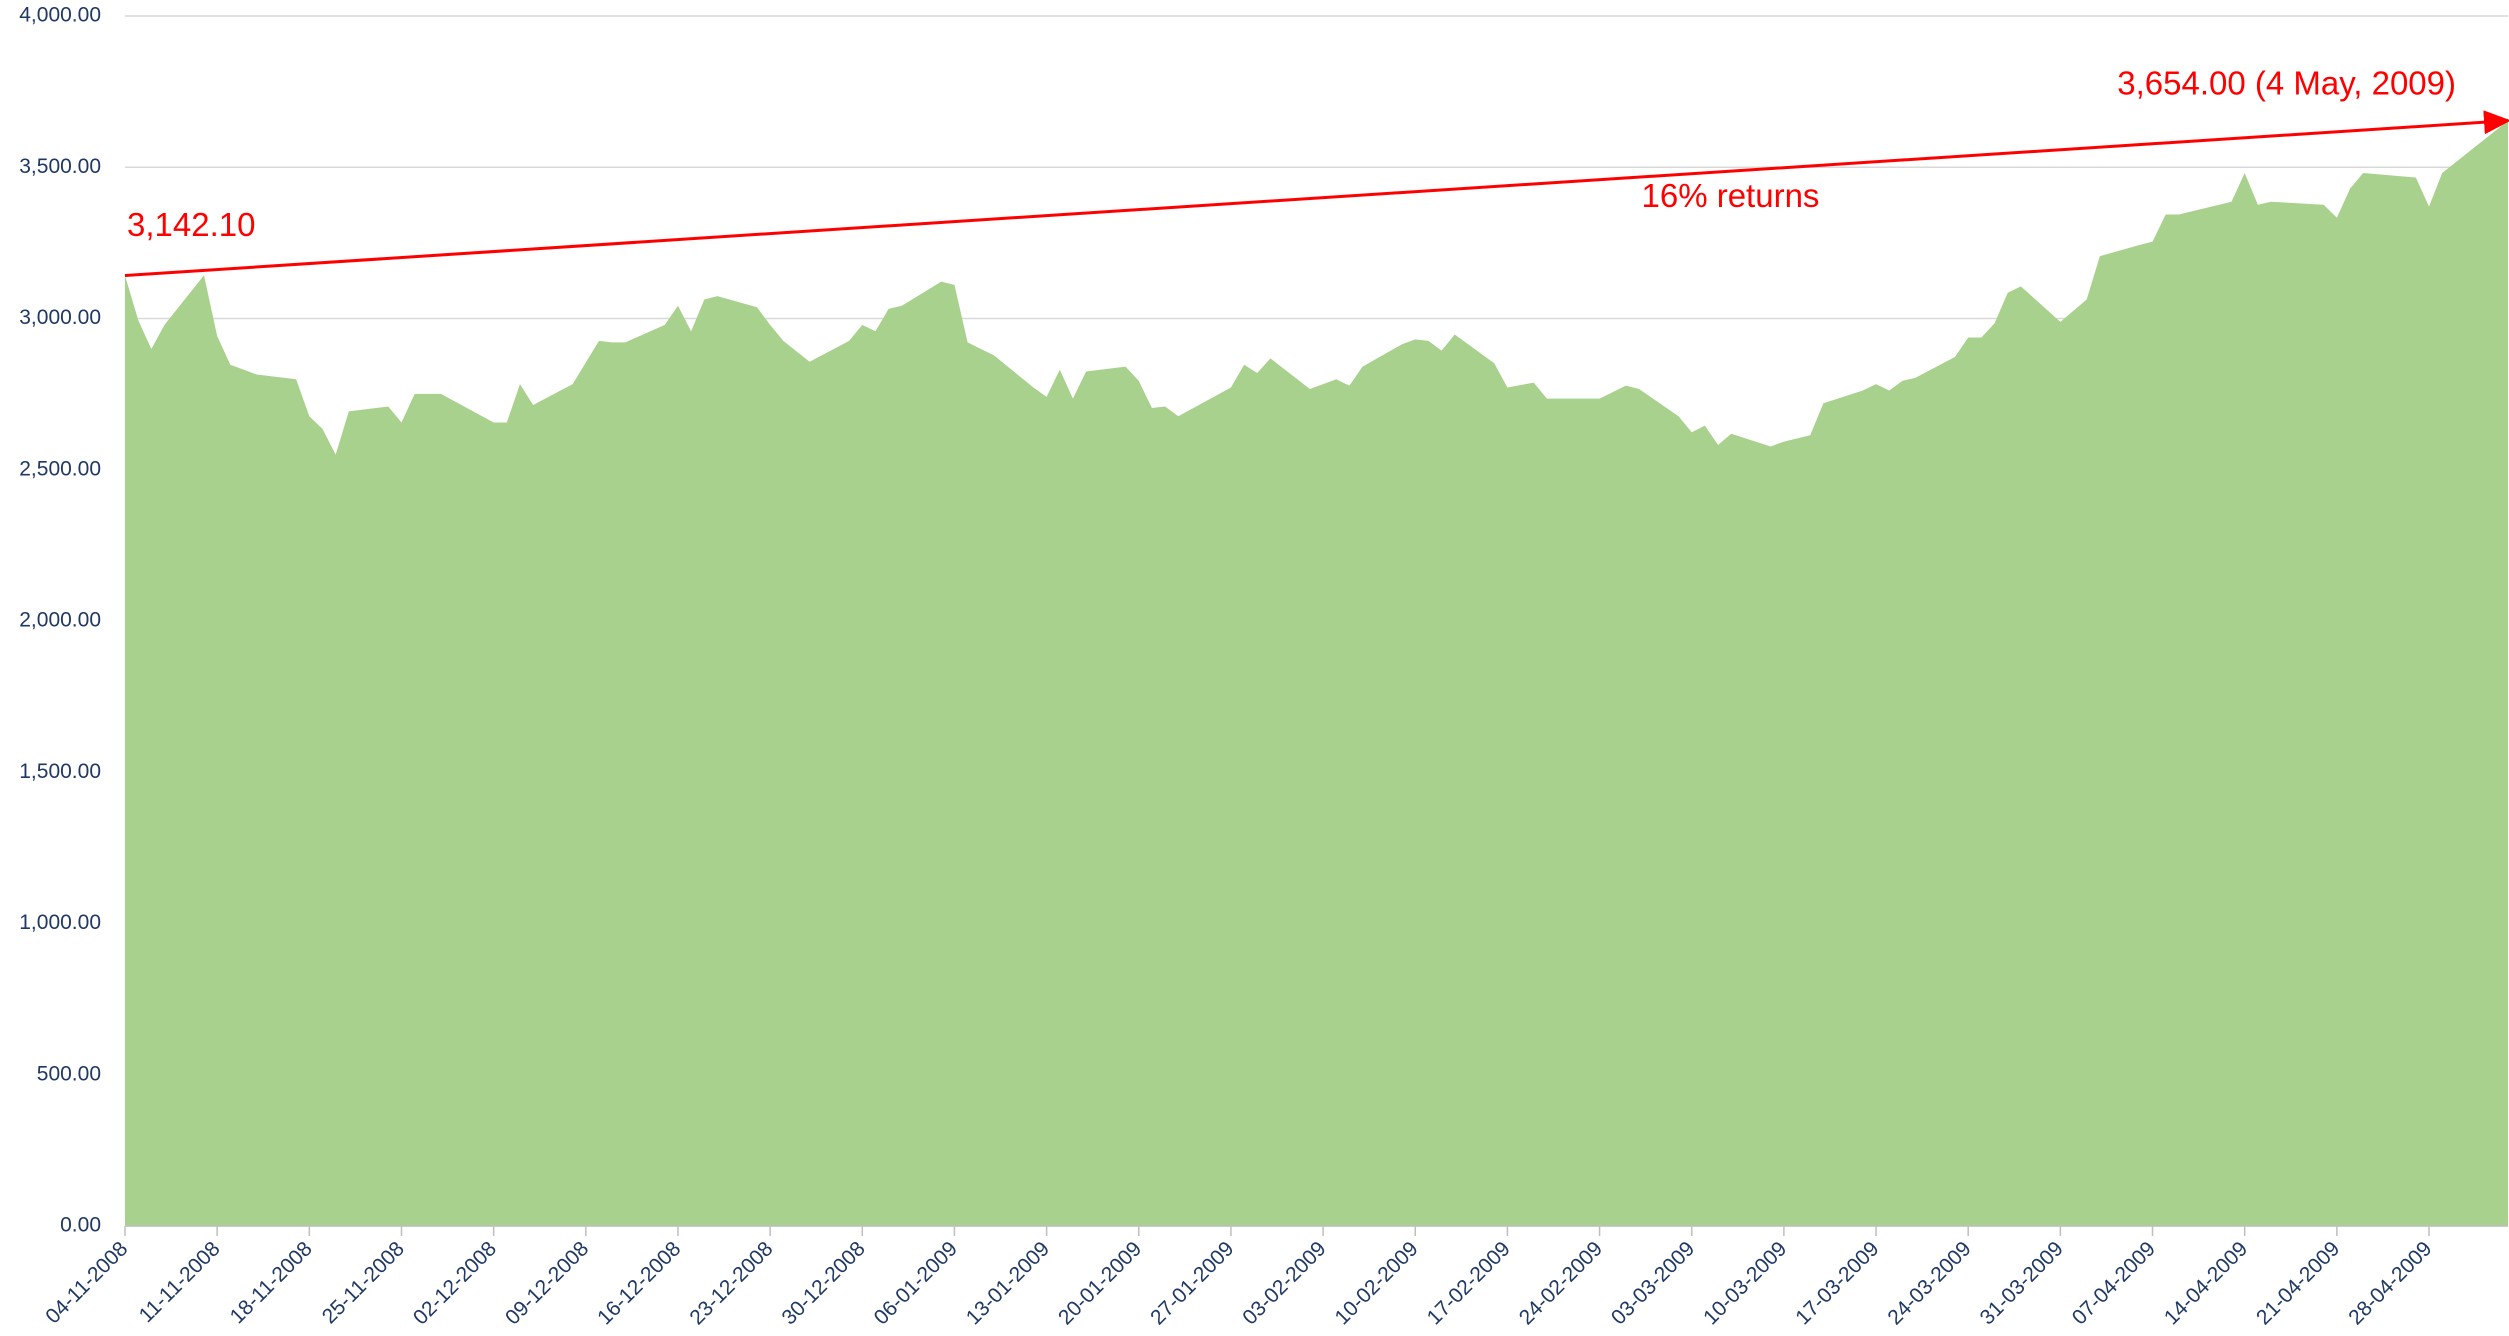  I want to click on x-tick-label: 13-01-2009, so click(1008, 1283).